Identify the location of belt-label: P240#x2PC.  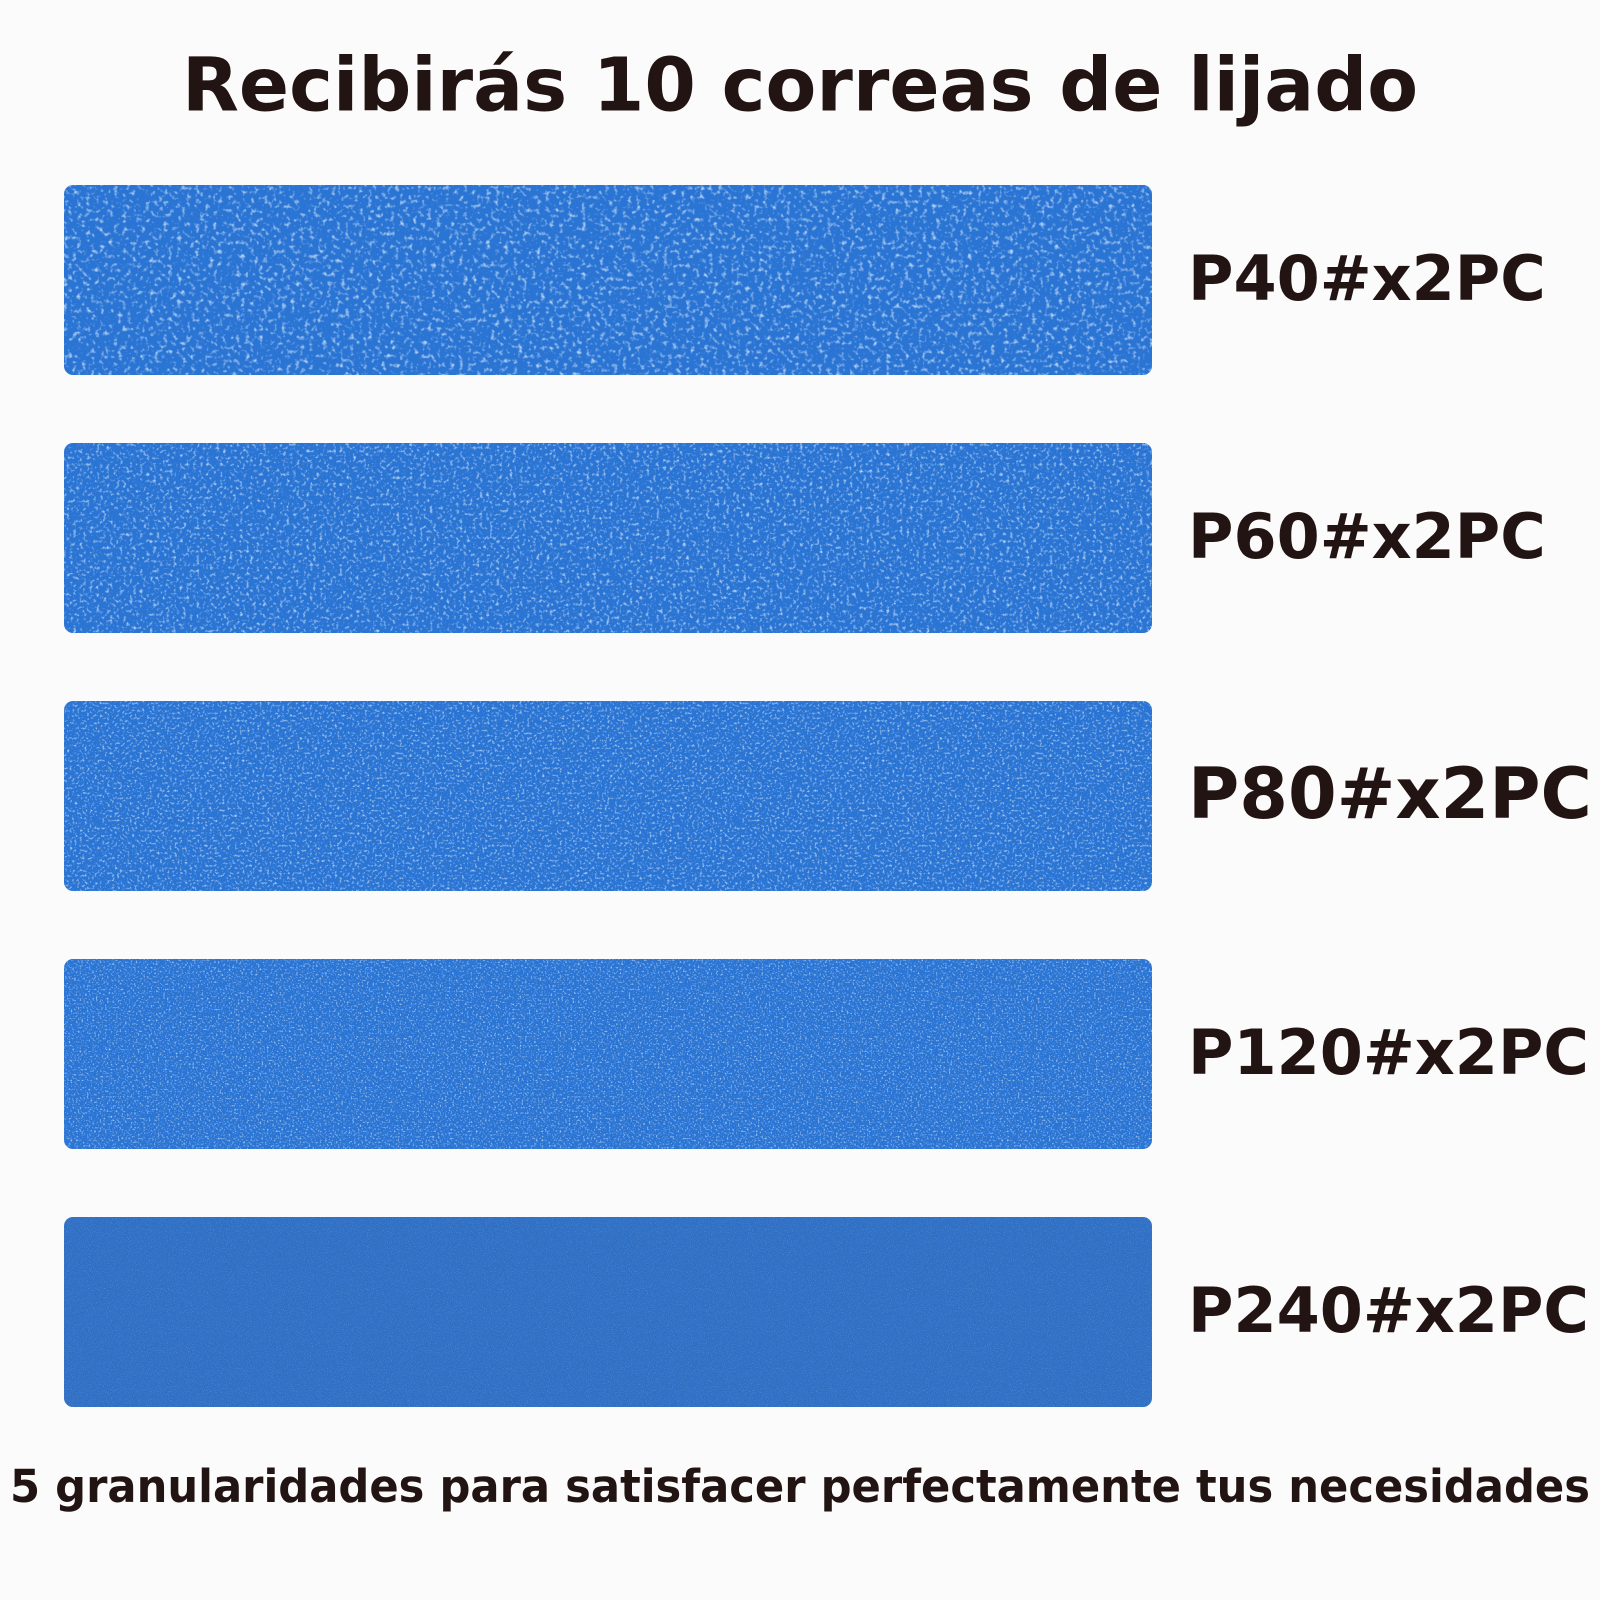
(1388, 1310).